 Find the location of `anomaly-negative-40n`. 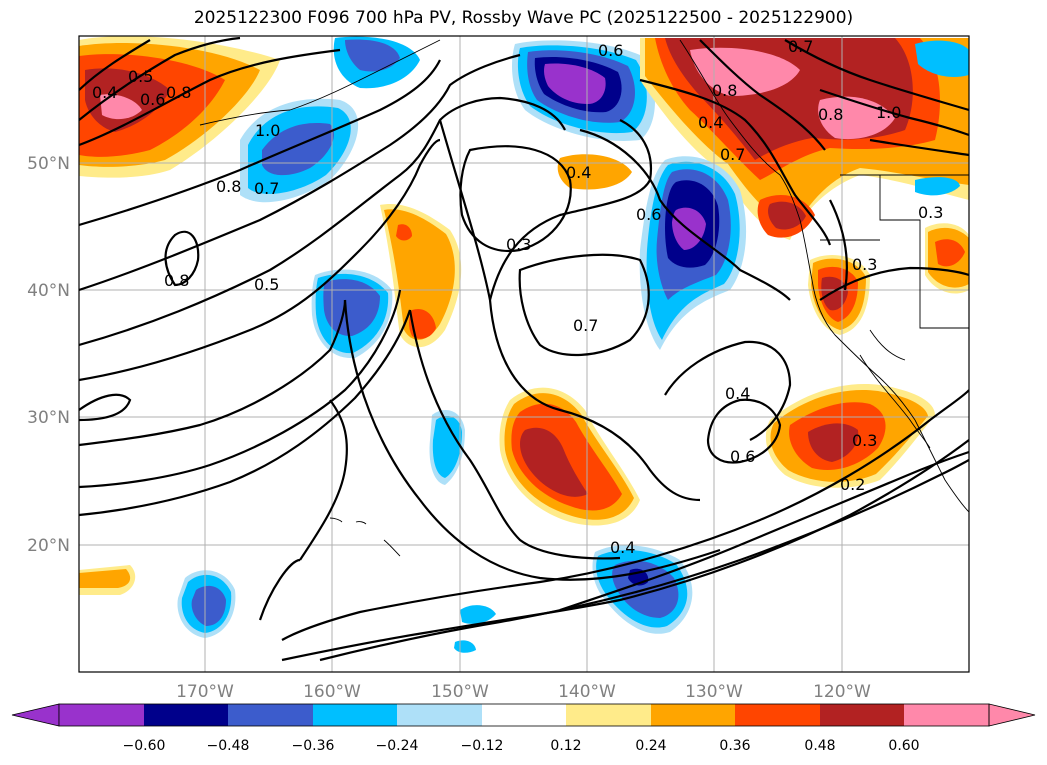

anomaly-negative-40n is located at coordinates (351, 308).